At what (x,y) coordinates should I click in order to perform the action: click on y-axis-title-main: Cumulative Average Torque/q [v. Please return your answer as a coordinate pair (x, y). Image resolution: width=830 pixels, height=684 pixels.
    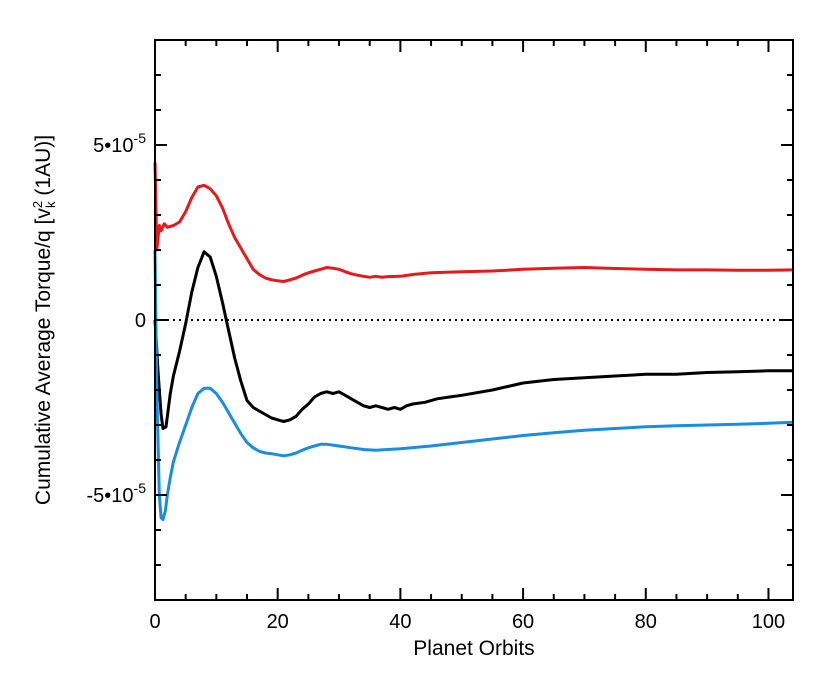
    Looking at the image, I should click on (43, 356).